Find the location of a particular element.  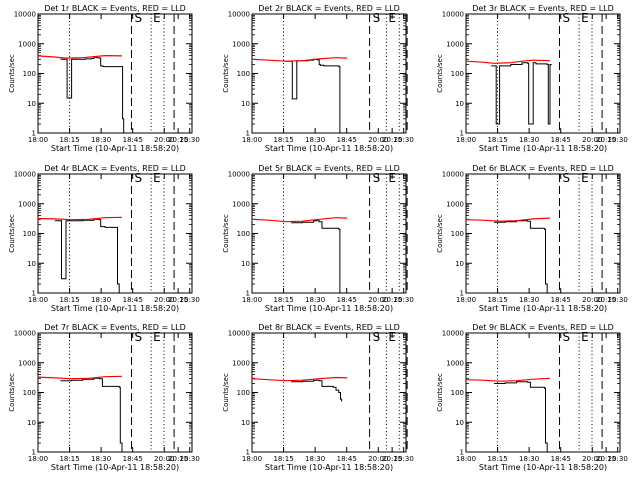

panel-title: Det 4r BLACK = Events, RED = LLD is located at coordinates (115, 168).